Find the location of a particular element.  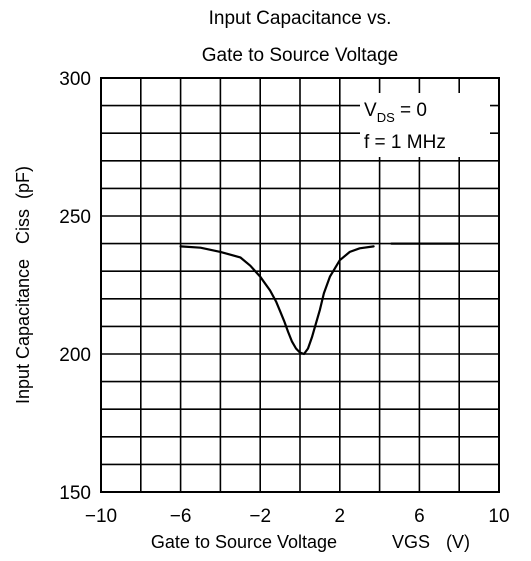

vds-symbol: V is located at coordinates (370, 110).